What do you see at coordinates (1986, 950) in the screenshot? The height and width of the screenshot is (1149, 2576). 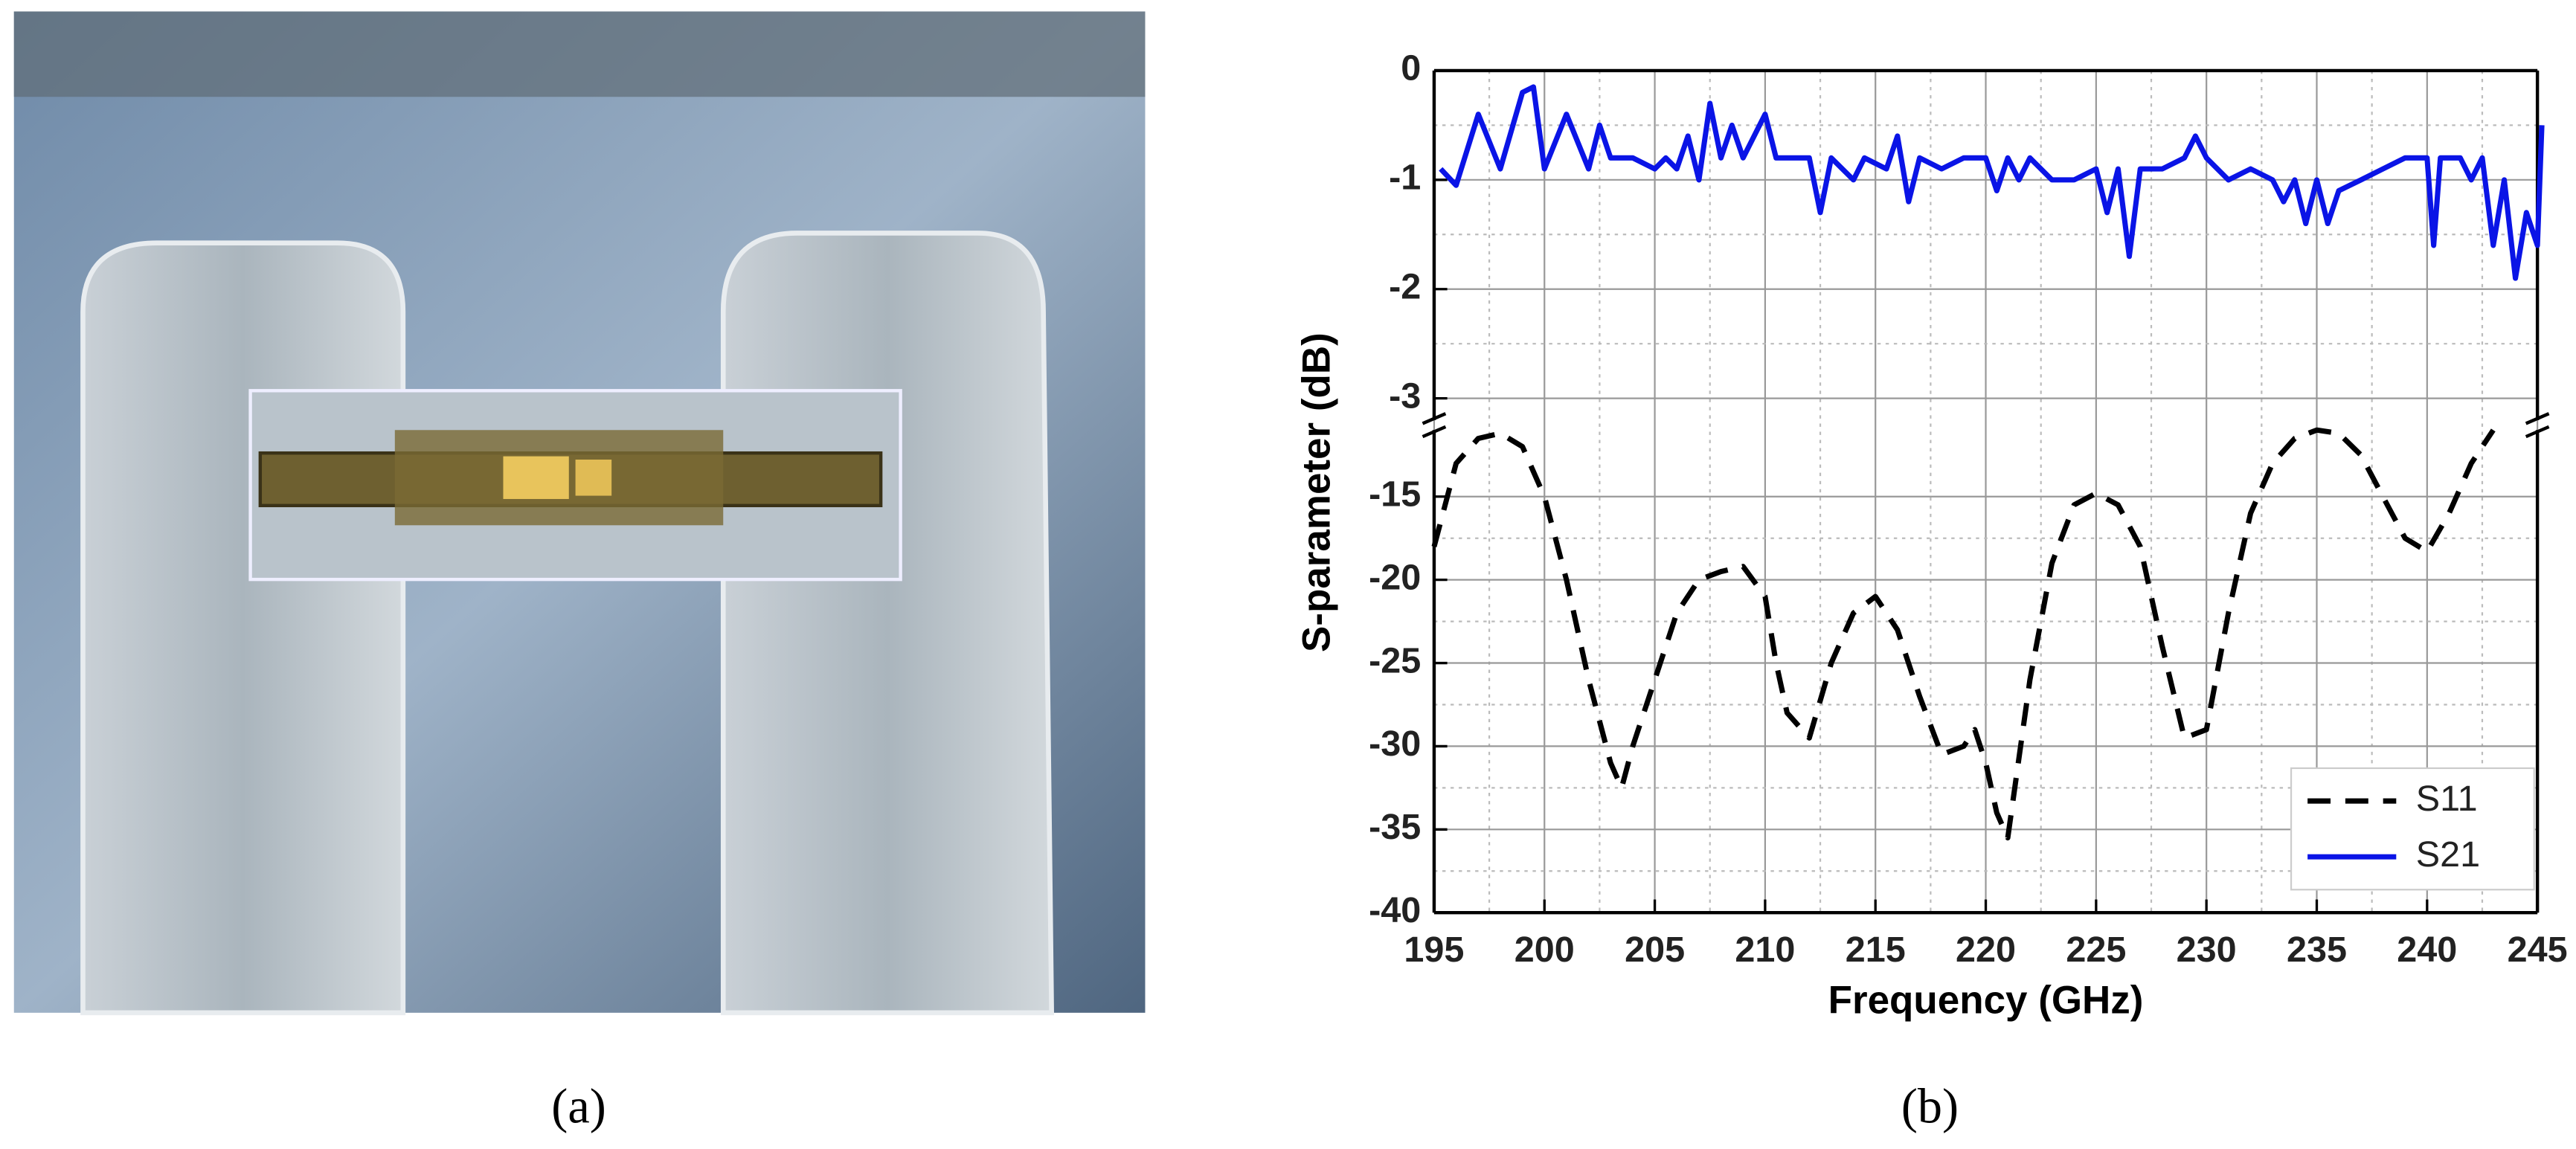 I see `x-tick-label: 220` at bounding box center [1986, 950].